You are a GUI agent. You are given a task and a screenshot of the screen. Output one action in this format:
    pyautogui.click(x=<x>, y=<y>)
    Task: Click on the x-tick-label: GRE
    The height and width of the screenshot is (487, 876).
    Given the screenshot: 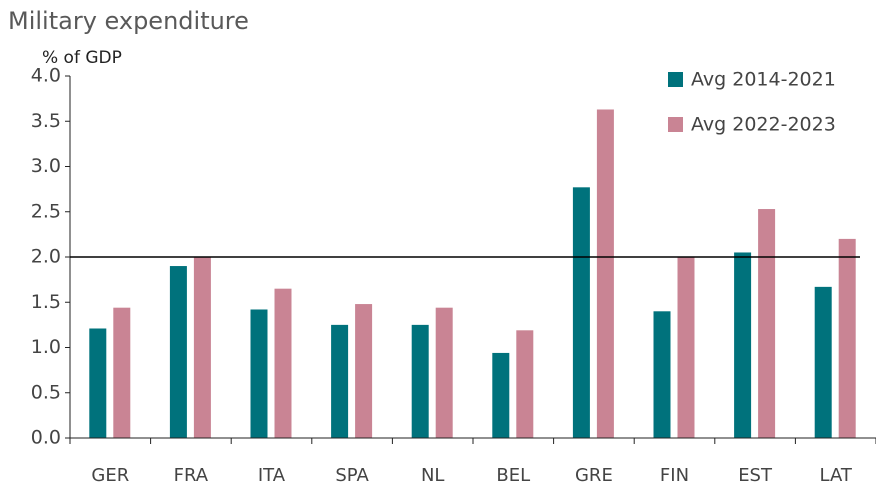 What is the action you would take?
    pyautogui.click(x=594, y=475)
    